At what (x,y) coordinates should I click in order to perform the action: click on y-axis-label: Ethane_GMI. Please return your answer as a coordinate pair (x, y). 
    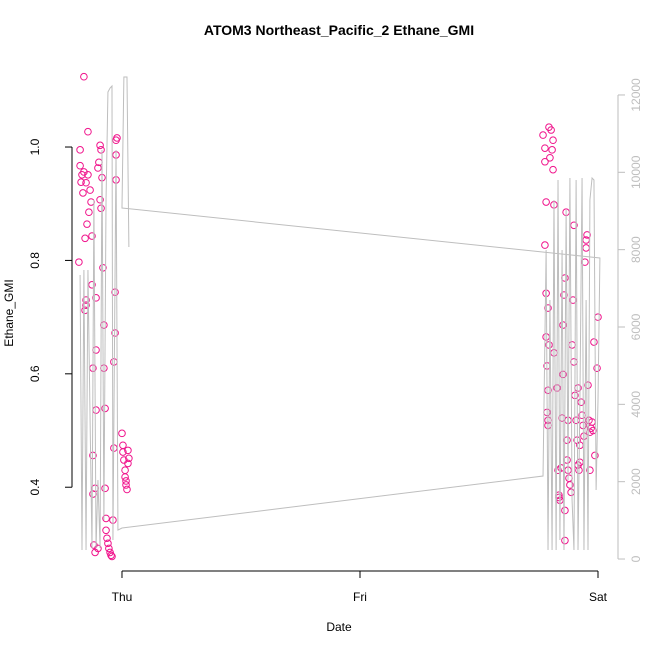
    Looking at the image, I should click on (9, 312).